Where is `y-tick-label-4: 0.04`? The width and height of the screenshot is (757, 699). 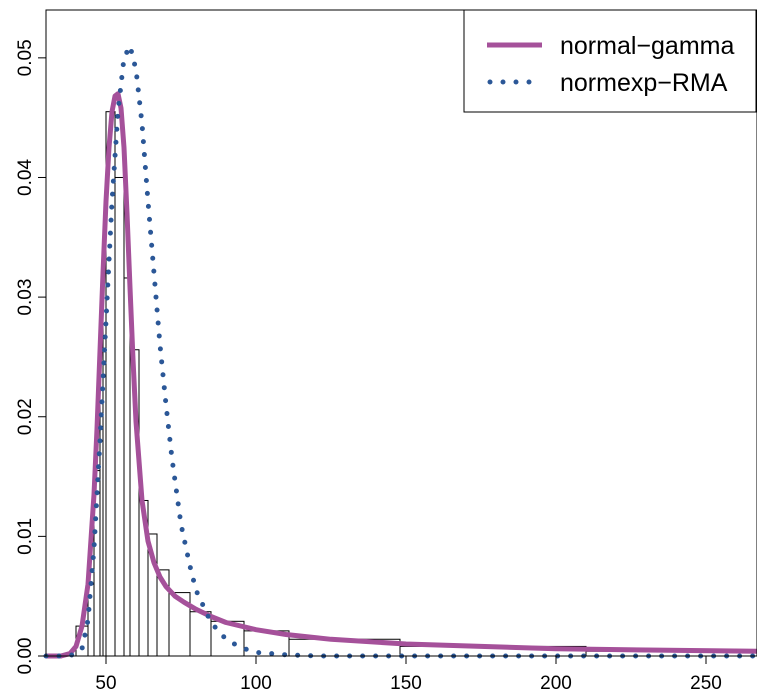
y-tick-label-4: 0.04 is located at coordinates (25, 177).